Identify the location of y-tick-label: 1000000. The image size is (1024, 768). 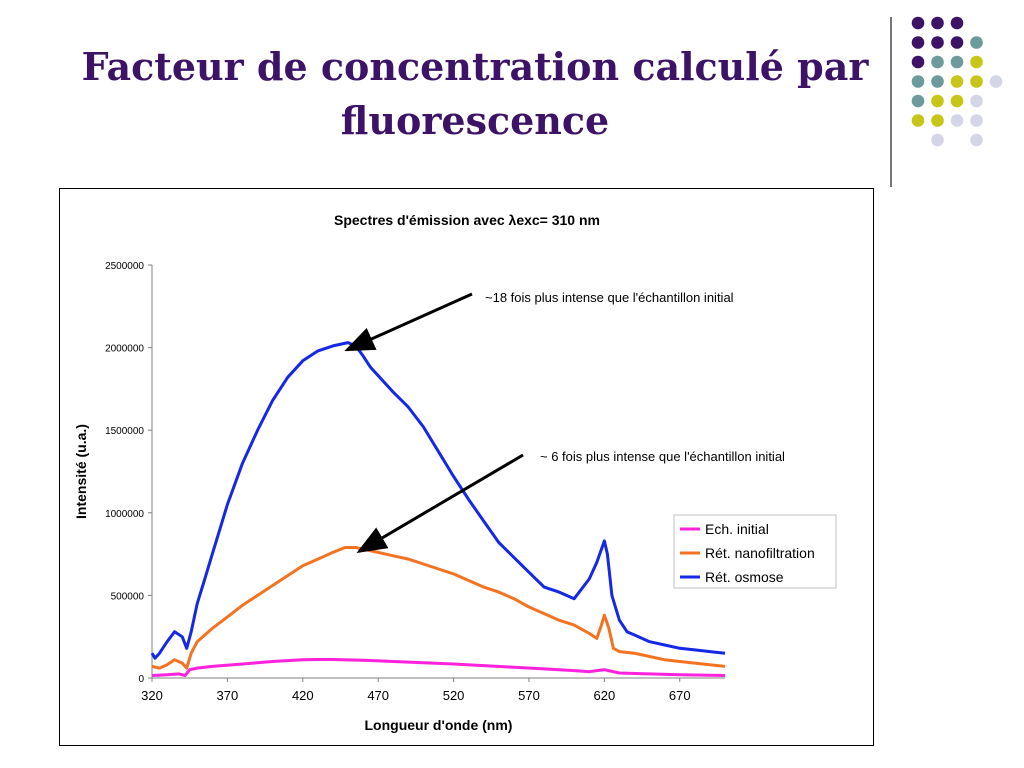
(124, 514).